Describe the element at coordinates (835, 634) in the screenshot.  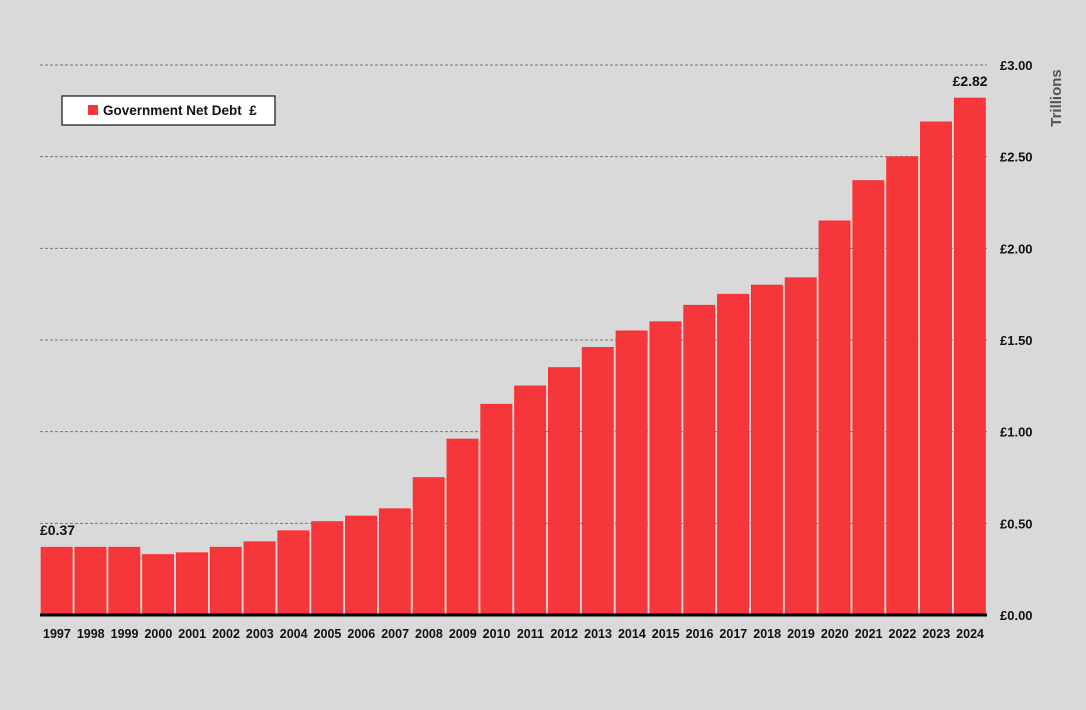
I see `x-tick-label: 2020` at that location.